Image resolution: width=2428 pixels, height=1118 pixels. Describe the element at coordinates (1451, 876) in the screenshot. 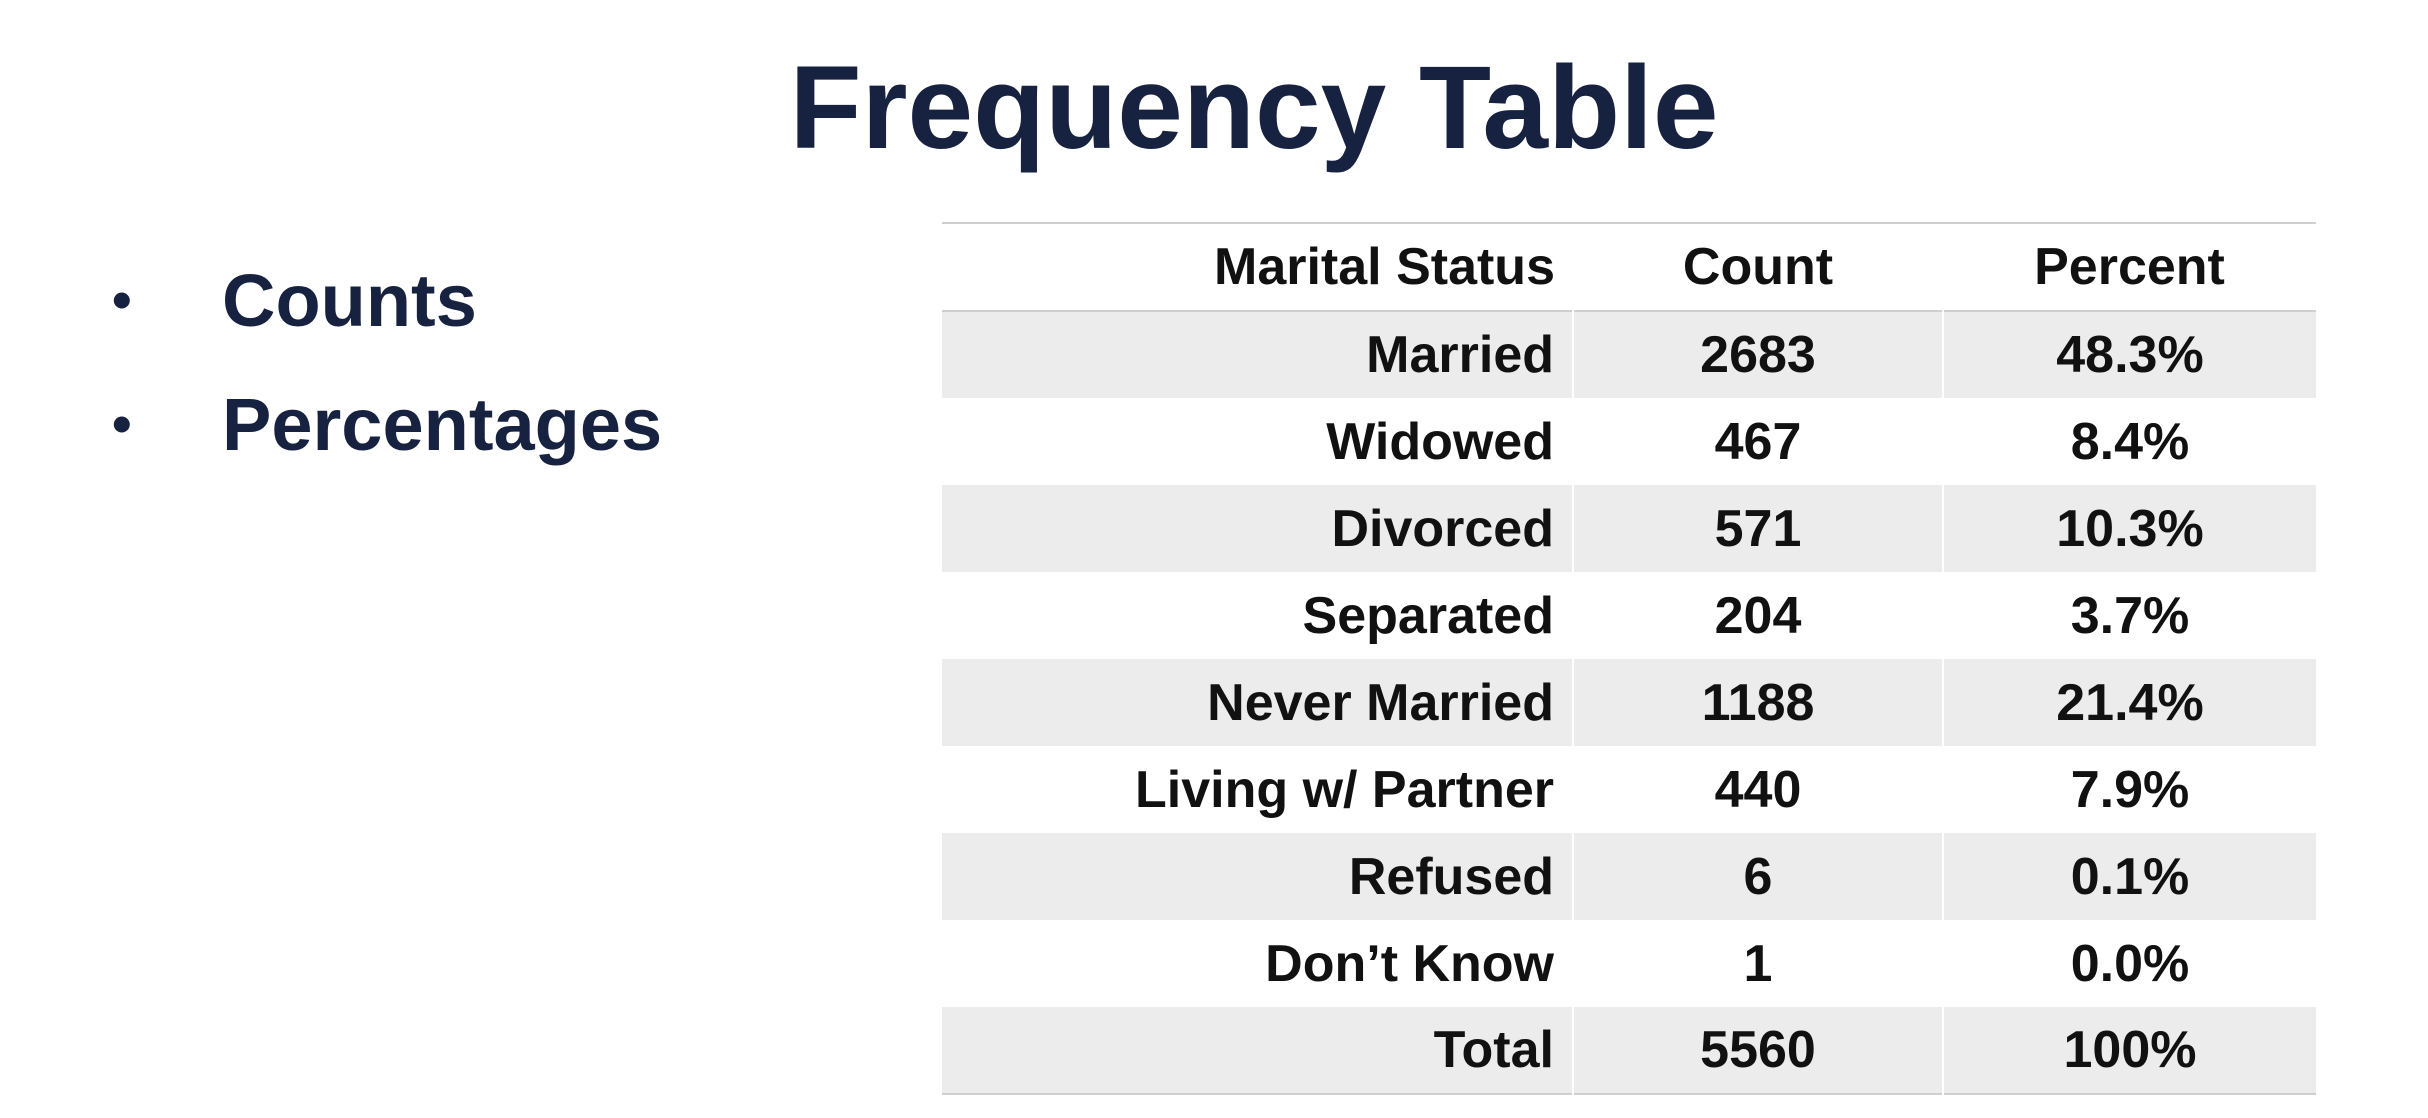

I see `cell-status: Refused` at that location.